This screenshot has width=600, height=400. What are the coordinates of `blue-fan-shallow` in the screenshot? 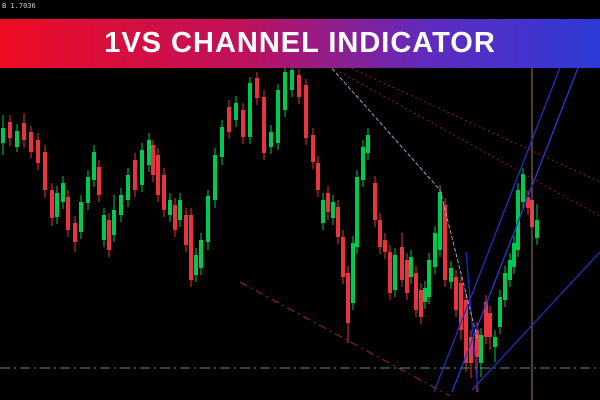 It's located at (535, 321).